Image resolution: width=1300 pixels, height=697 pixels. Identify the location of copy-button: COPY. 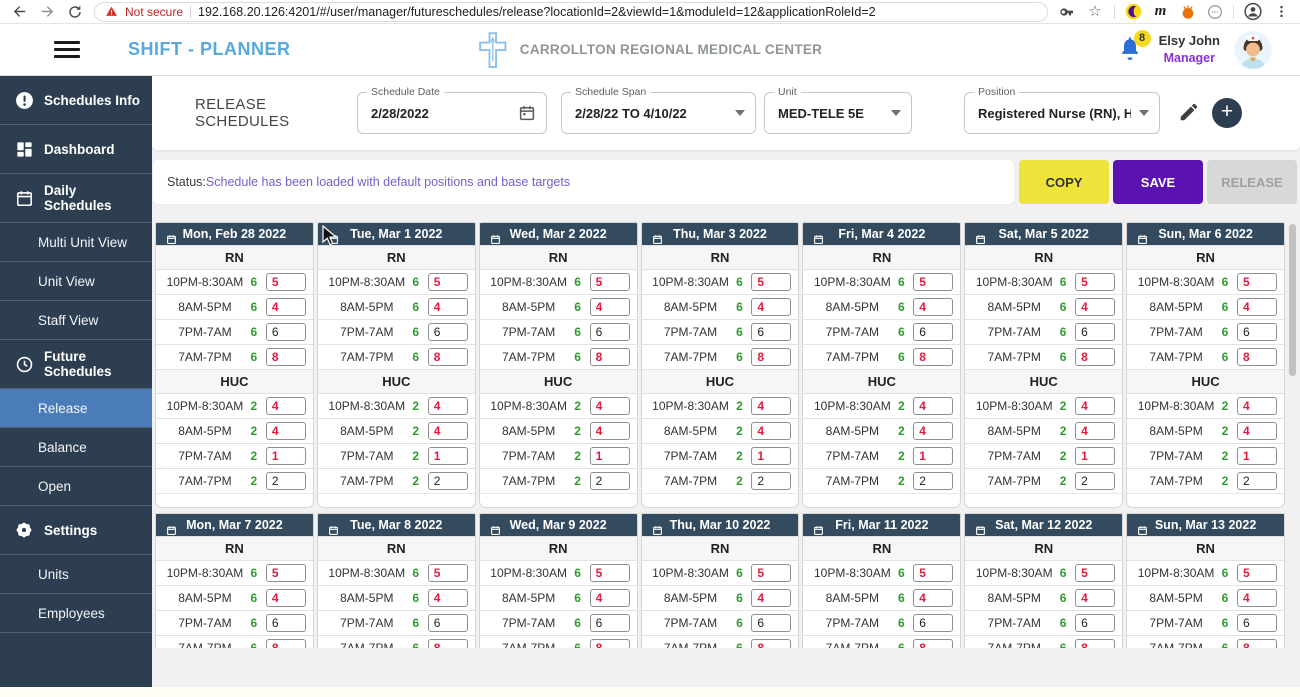
(1064, 182).